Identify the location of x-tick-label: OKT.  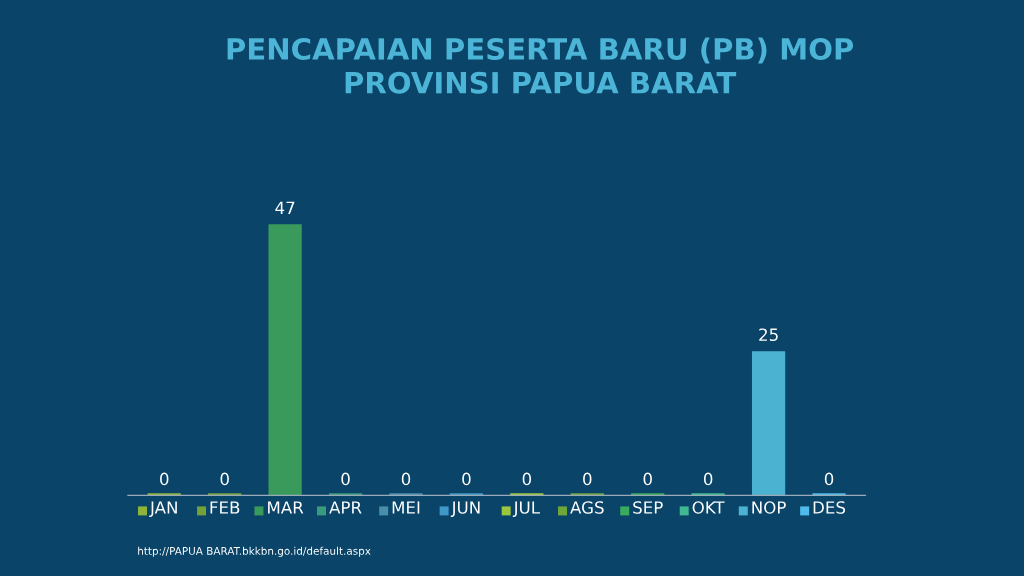
(708, 507).